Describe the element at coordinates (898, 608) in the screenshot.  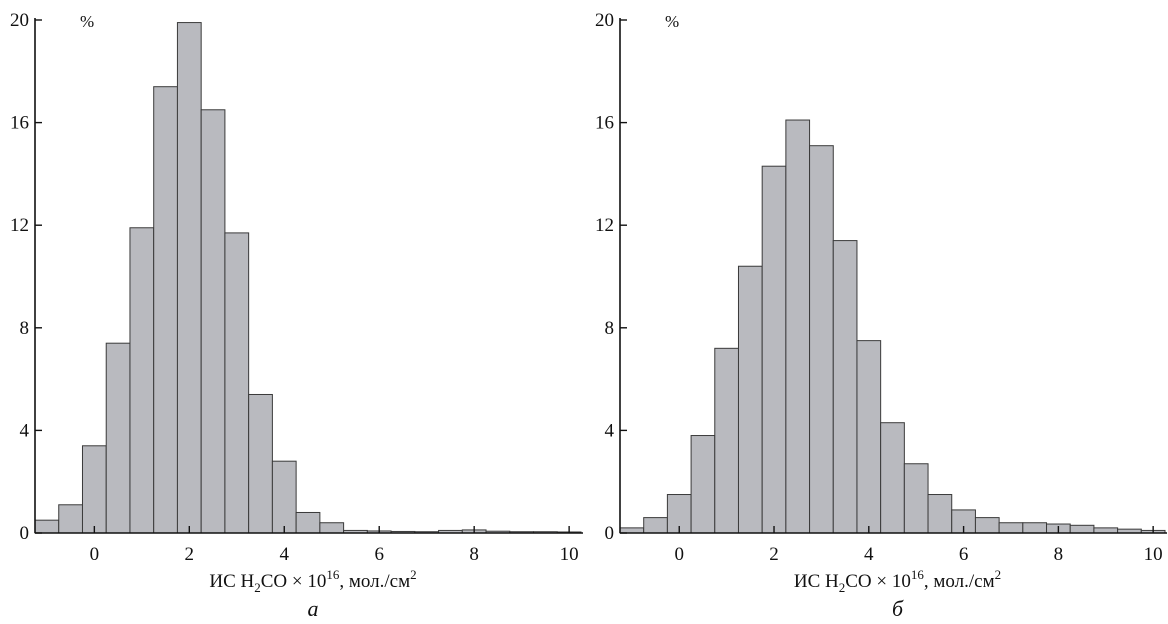
I see `panel-label: б` at that location.